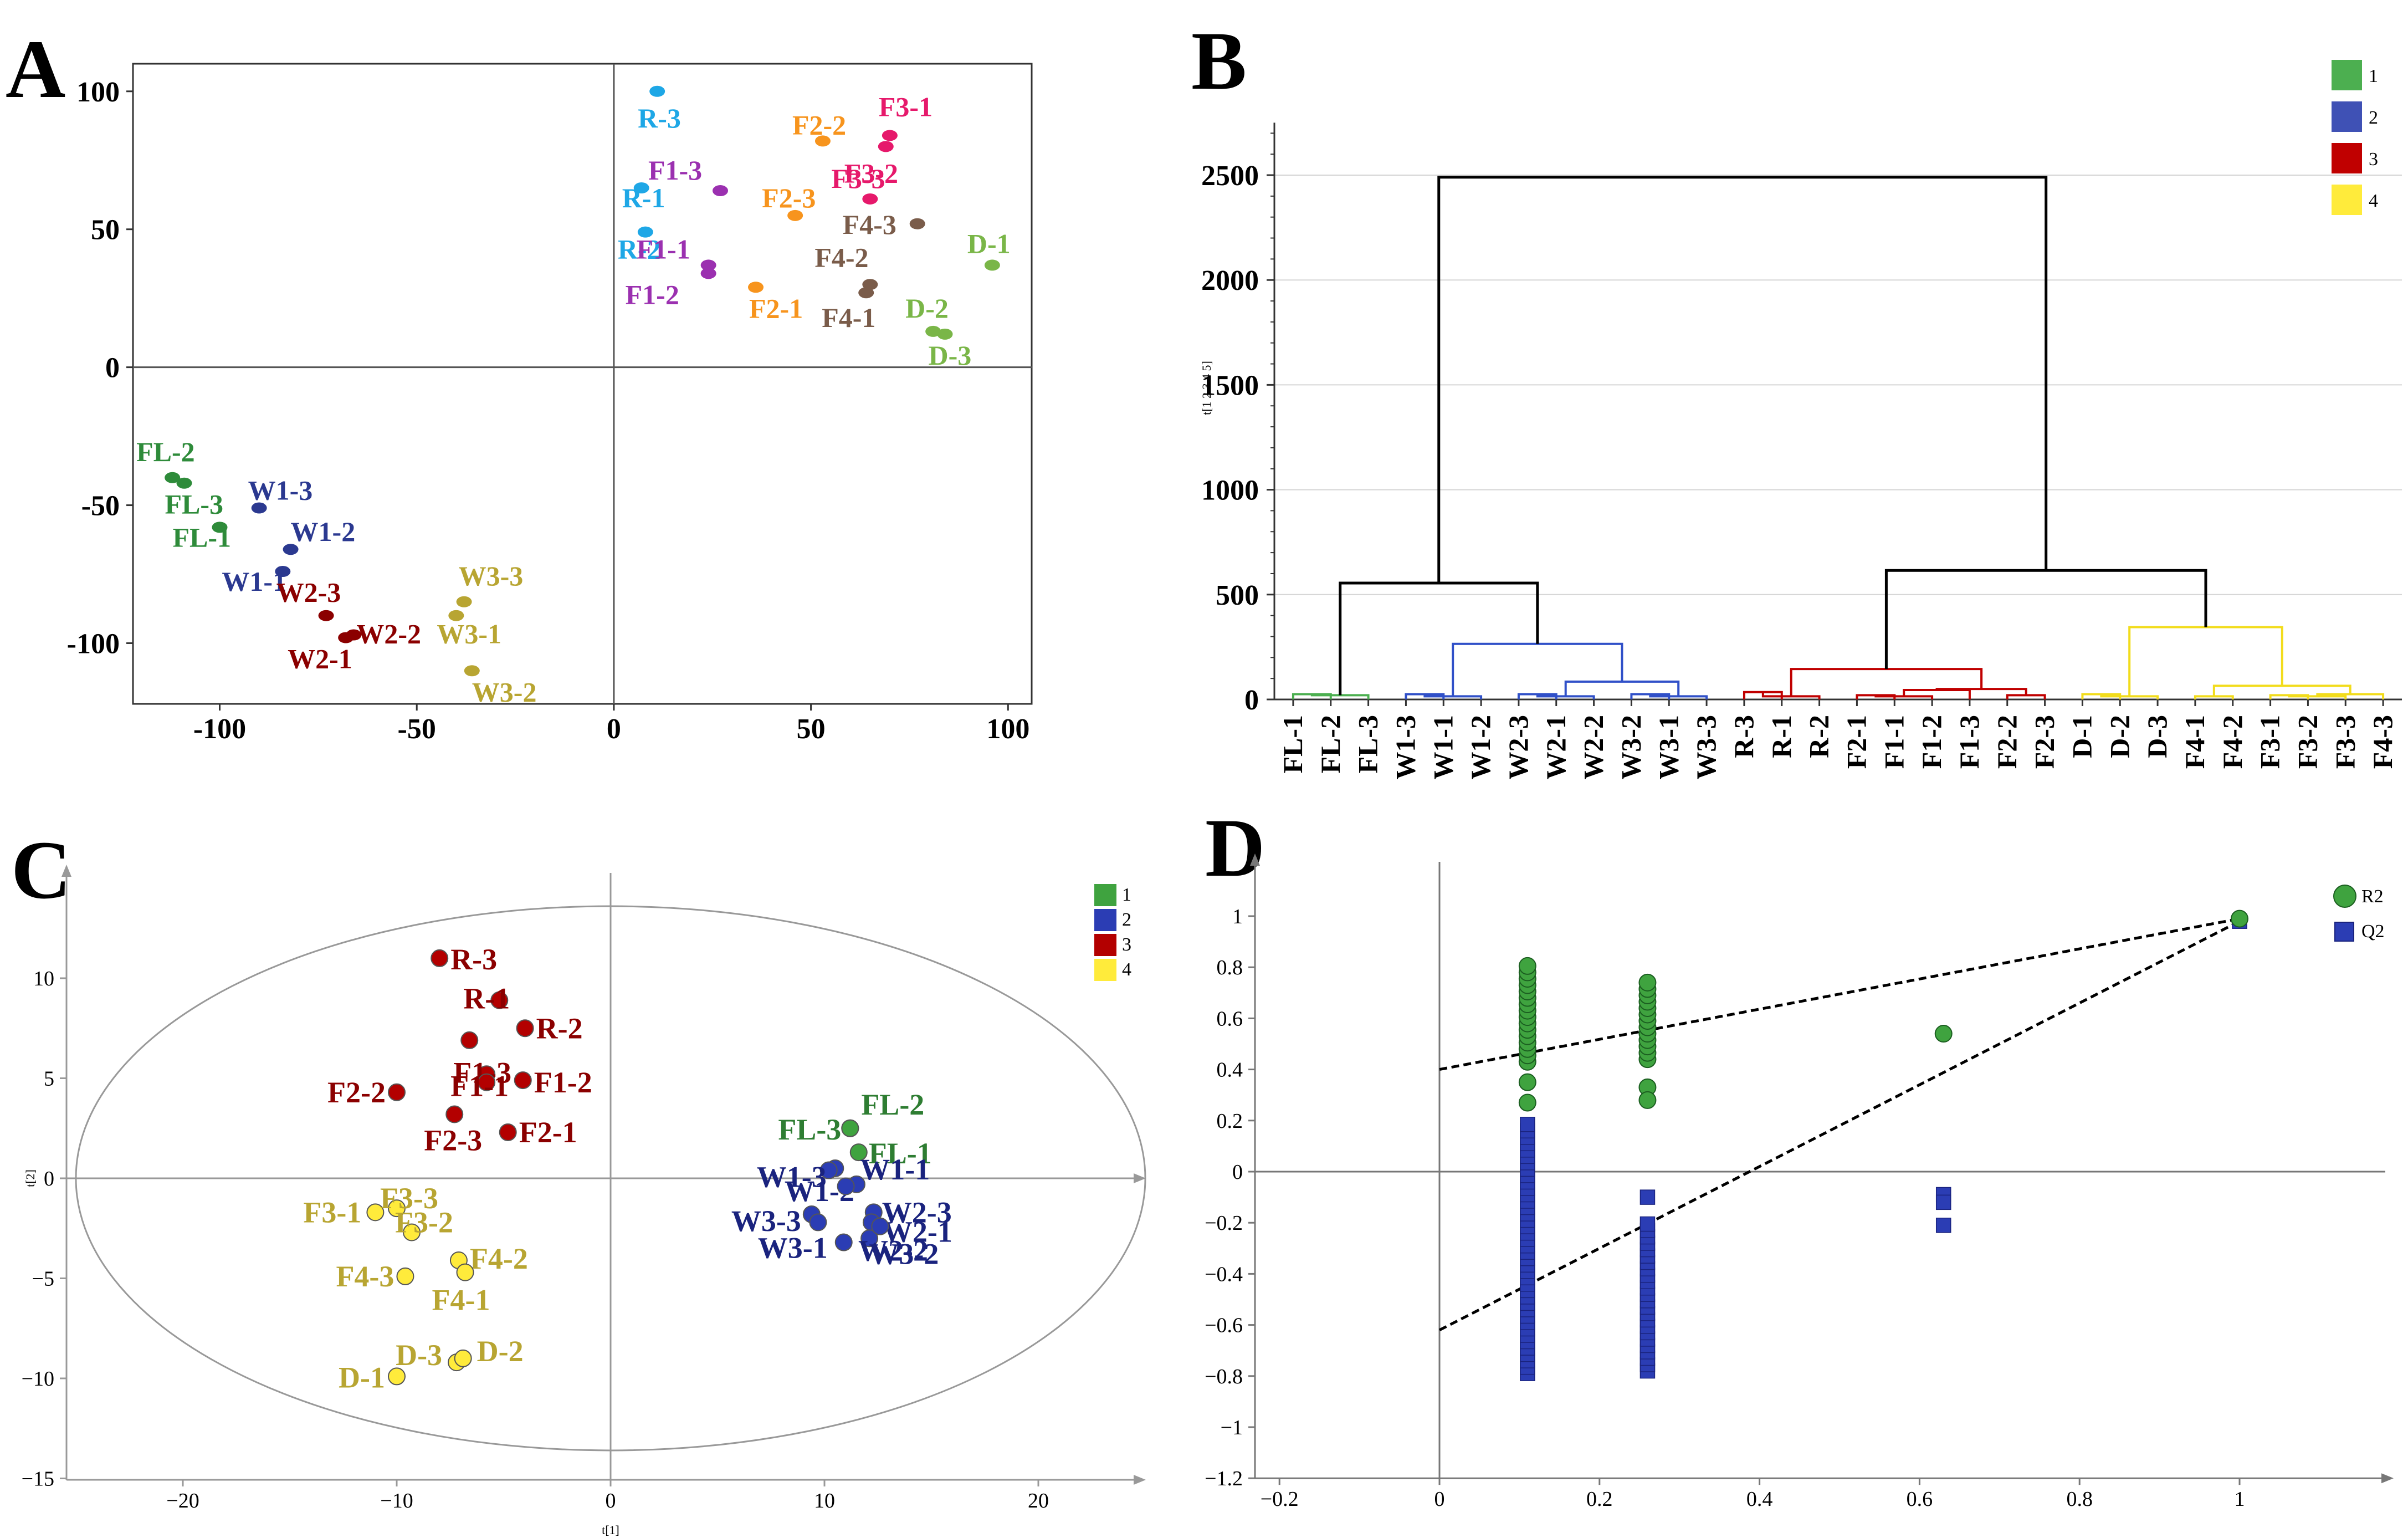 Image resolution: width=2408 pixels, height=1538 pixels. I want to click on data-point-label: FL-2, so click(165, 451).